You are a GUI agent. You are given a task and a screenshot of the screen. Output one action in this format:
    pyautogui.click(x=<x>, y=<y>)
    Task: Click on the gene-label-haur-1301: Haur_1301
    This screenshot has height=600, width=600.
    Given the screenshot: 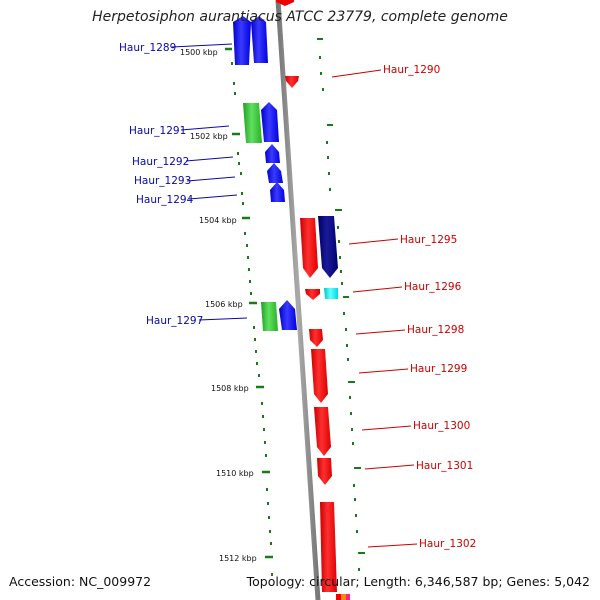 What is the action you would take?
    pyautogui.click(x=444, y=466)
    